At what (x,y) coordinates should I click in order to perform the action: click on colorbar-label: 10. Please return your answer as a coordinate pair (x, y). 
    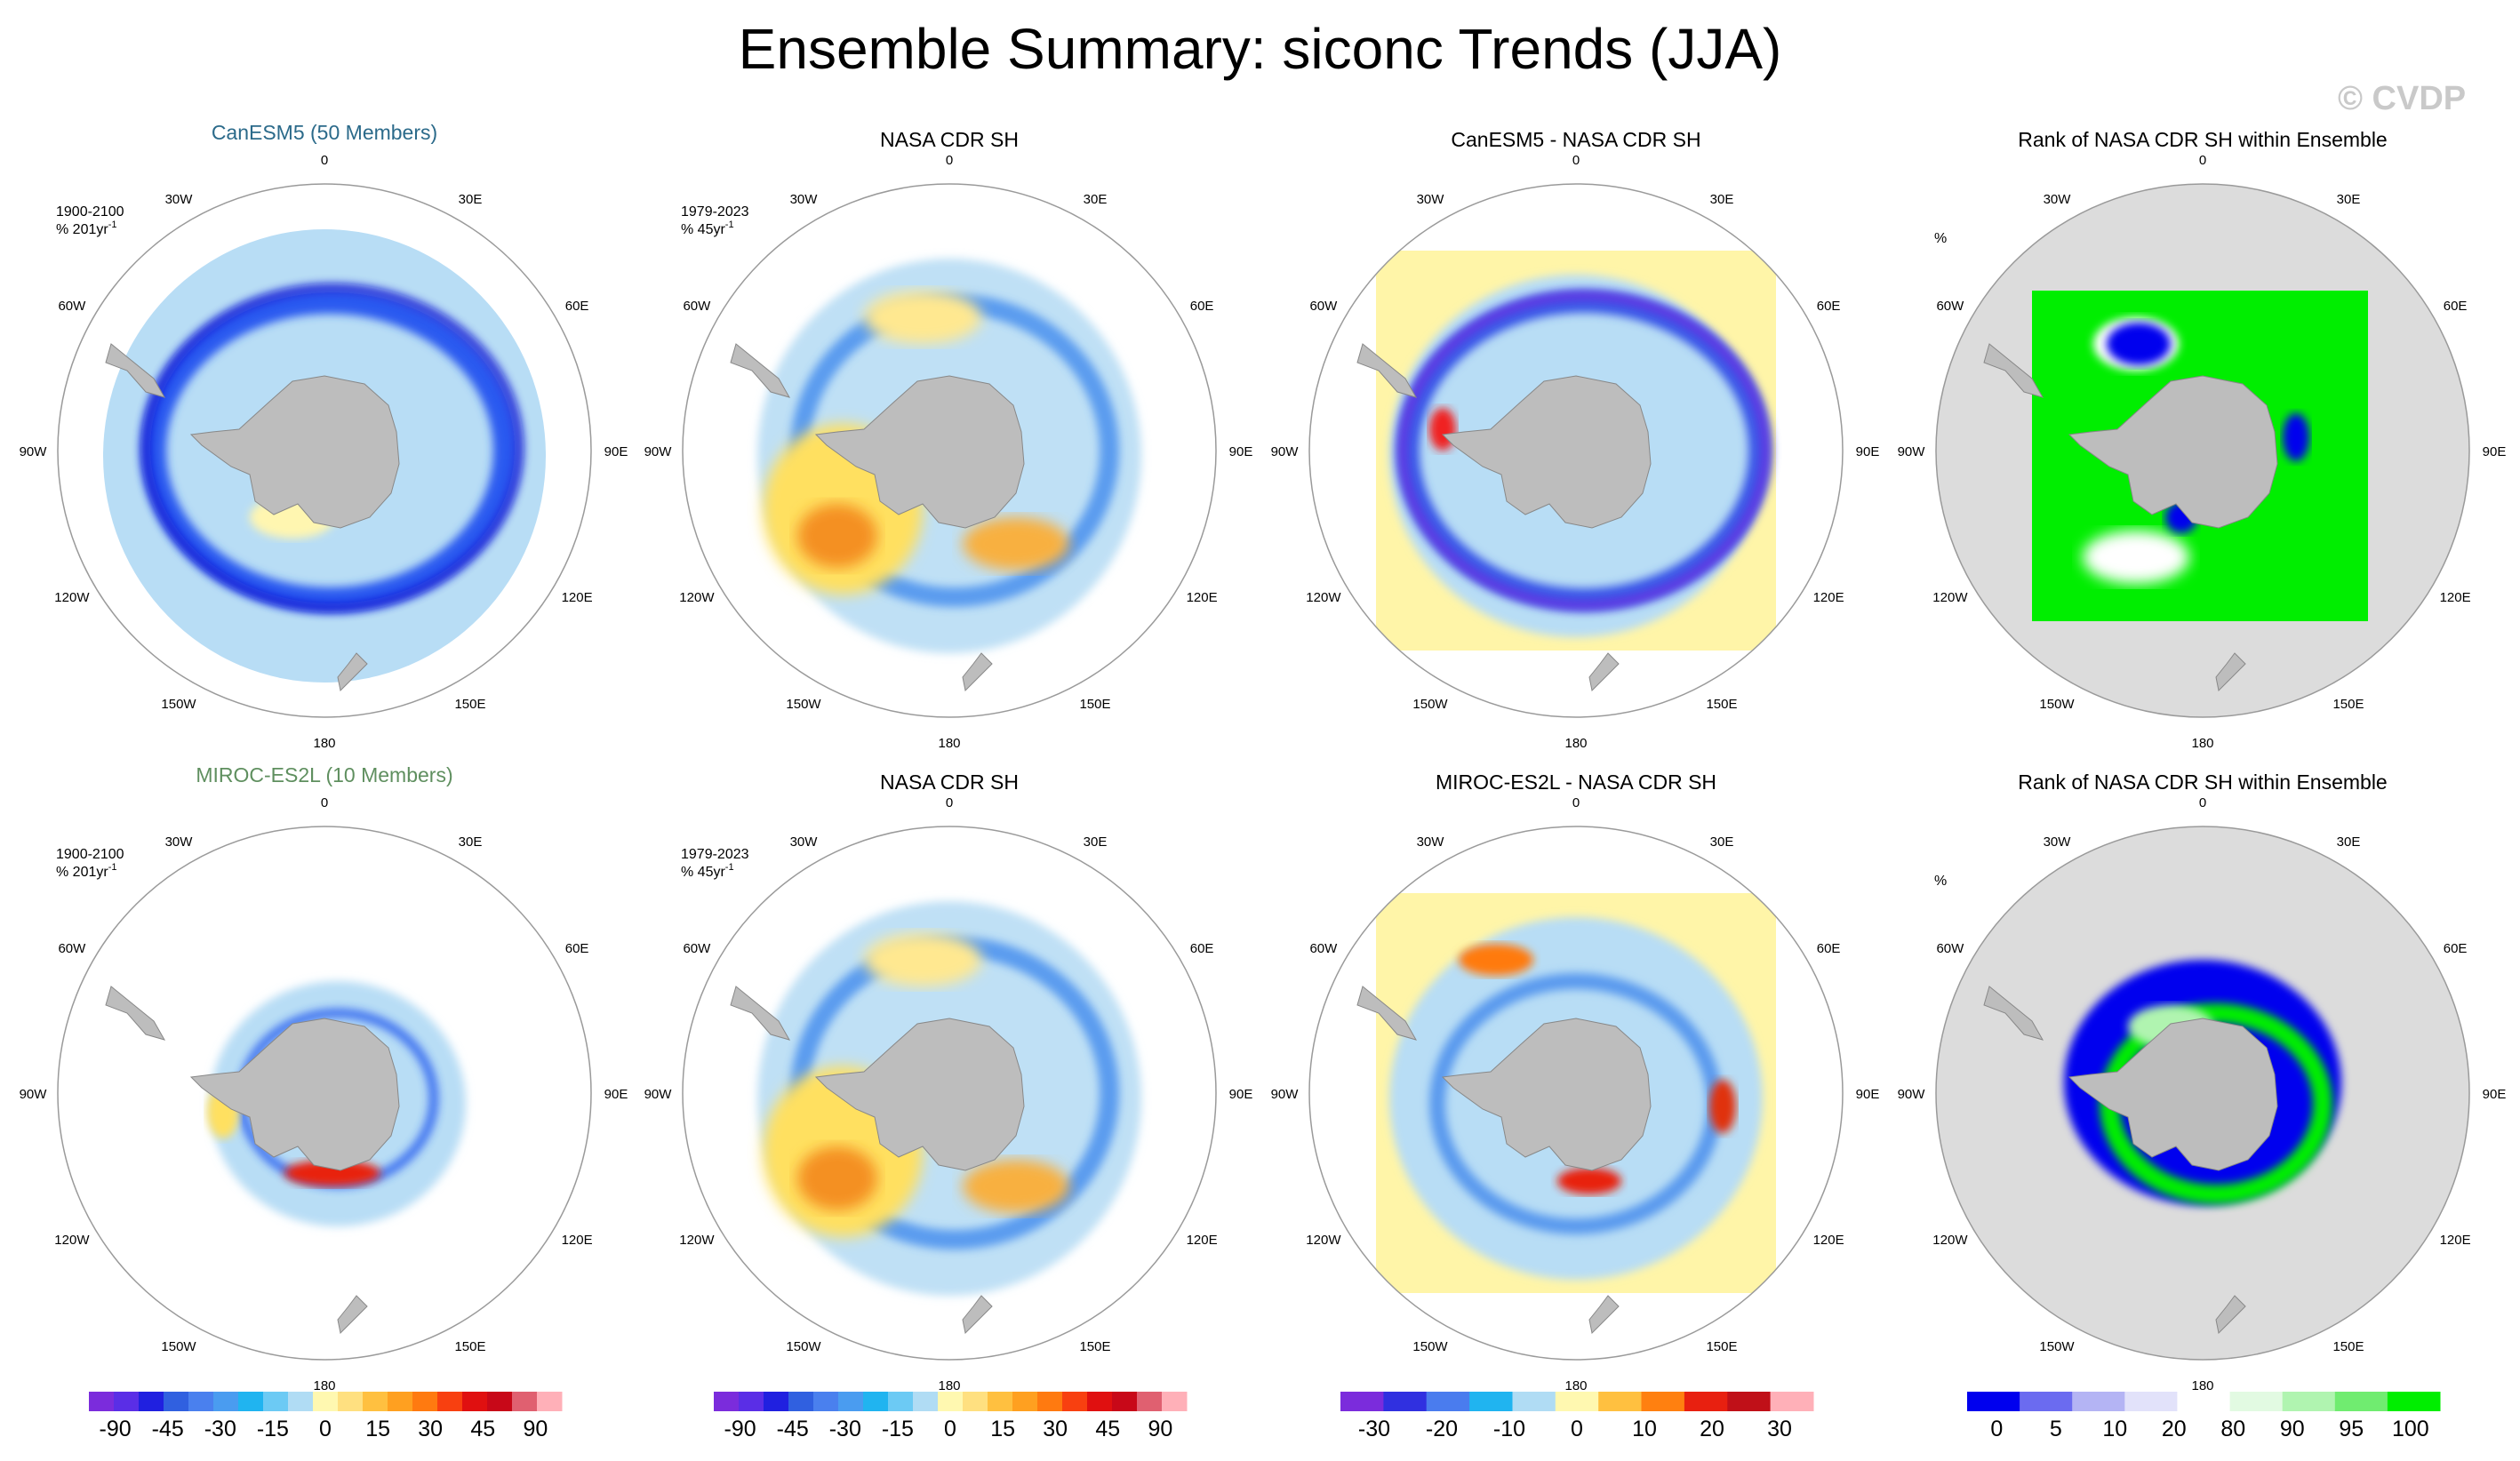
    Looking at the image, I should click on (1644, 1429).